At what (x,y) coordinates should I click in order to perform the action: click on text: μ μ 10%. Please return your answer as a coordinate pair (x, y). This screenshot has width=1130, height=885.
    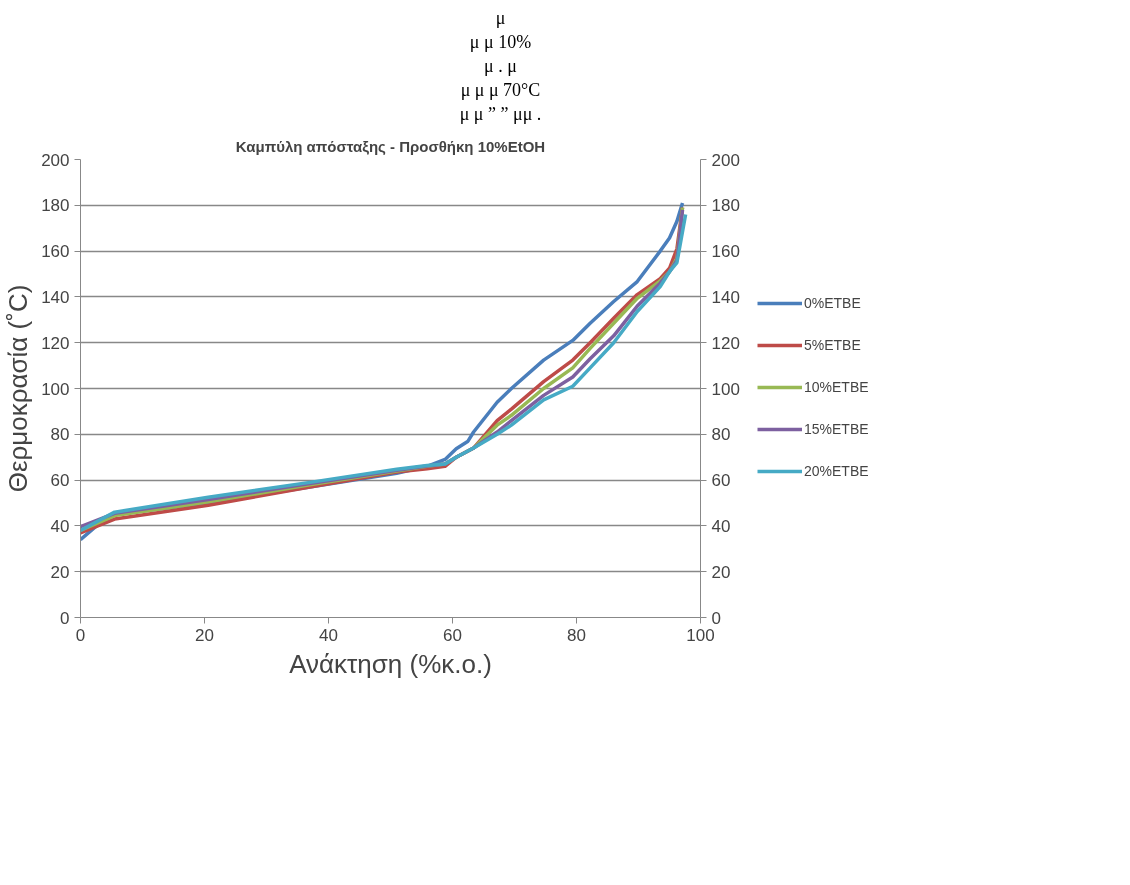
    Looking at the image, I should click on (500, 41).